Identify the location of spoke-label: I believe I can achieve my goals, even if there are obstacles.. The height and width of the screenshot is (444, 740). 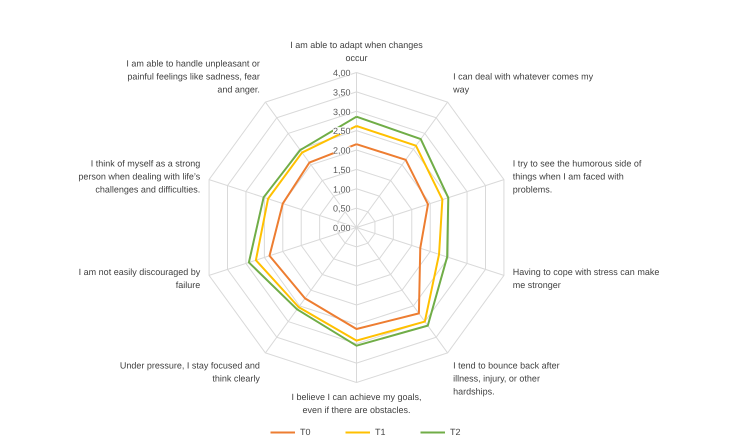
(356, 403).